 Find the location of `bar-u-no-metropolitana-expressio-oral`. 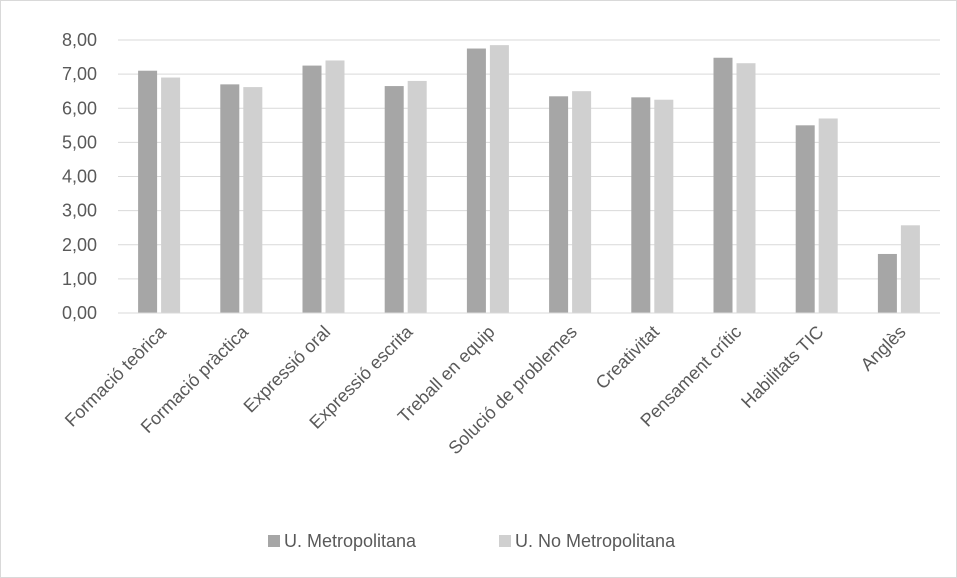

bar-u-no-metropolitana-expressio-oral is located at coordinates (335, 186).